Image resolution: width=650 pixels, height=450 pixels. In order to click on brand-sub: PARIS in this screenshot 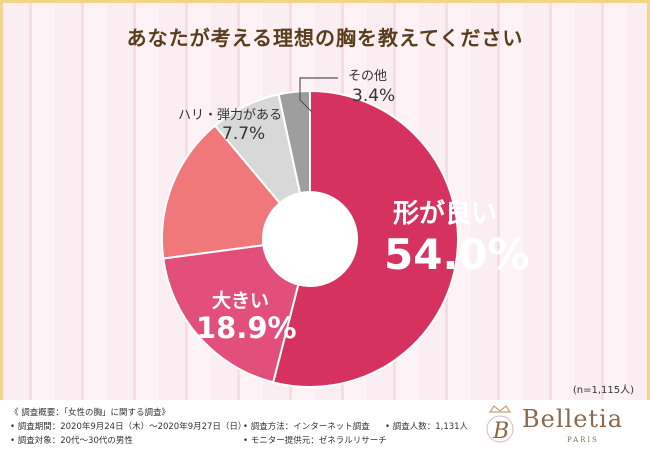, I will do `click(583, 440)`.